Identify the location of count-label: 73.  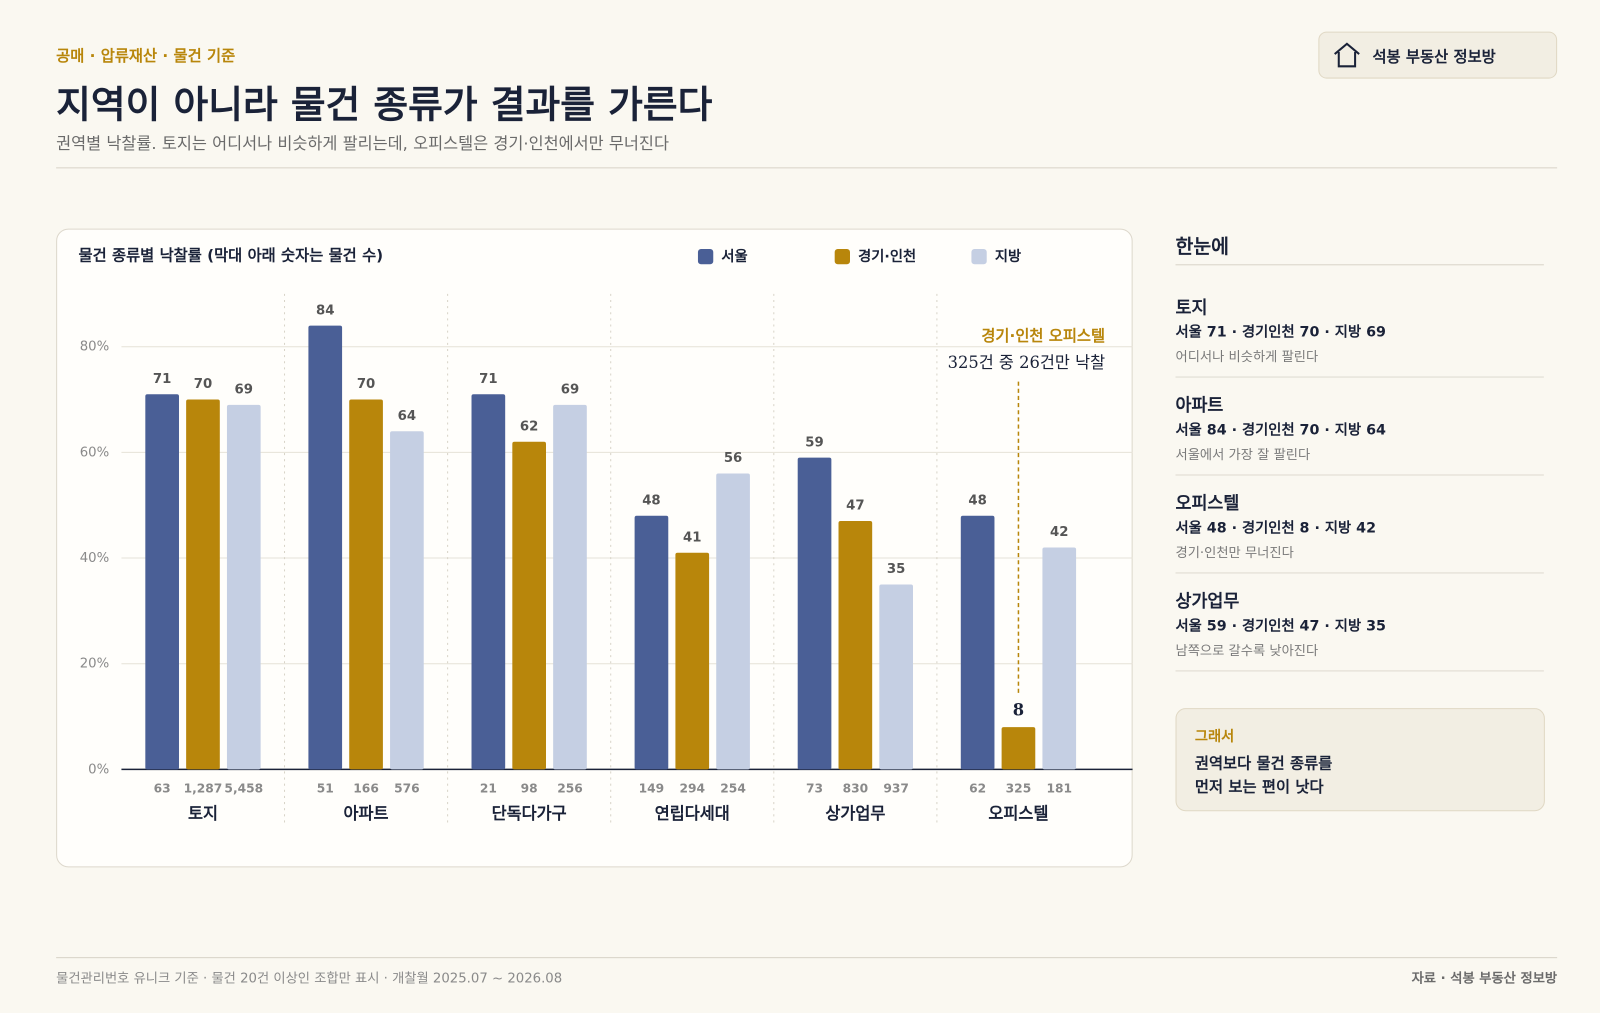
(814, 788).